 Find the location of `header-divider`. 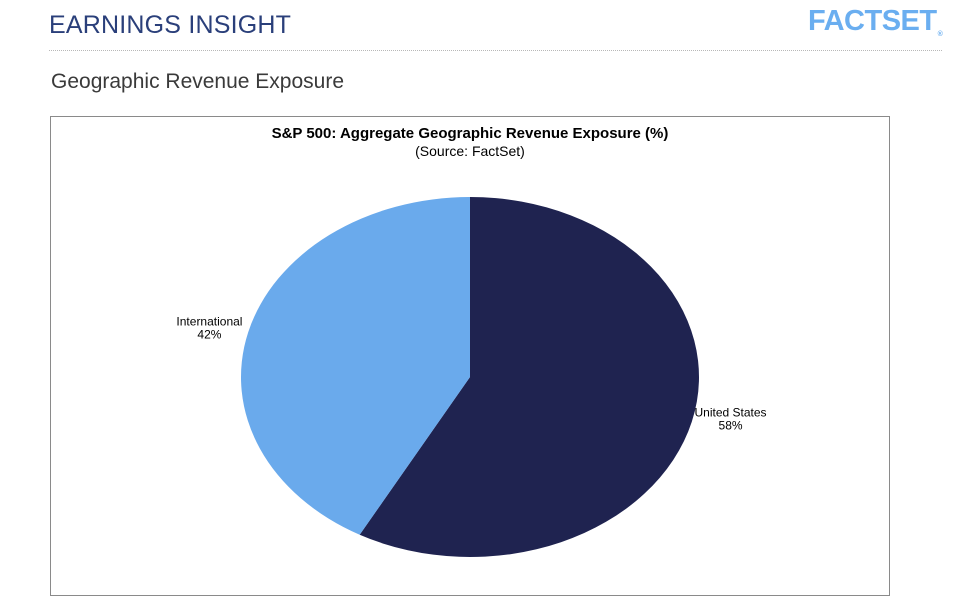

header-divider is located at coordinates (495, 50).